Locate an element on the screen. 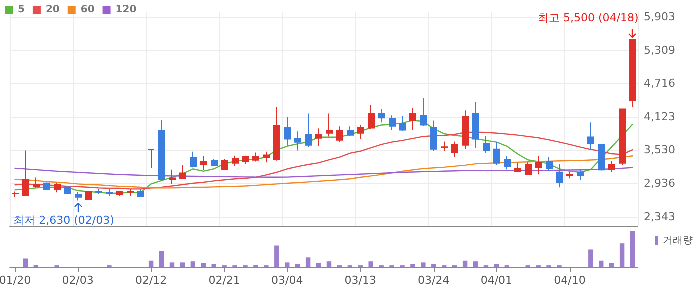 The image size is (700, 289). line-series is located at coordinates (324, 172).